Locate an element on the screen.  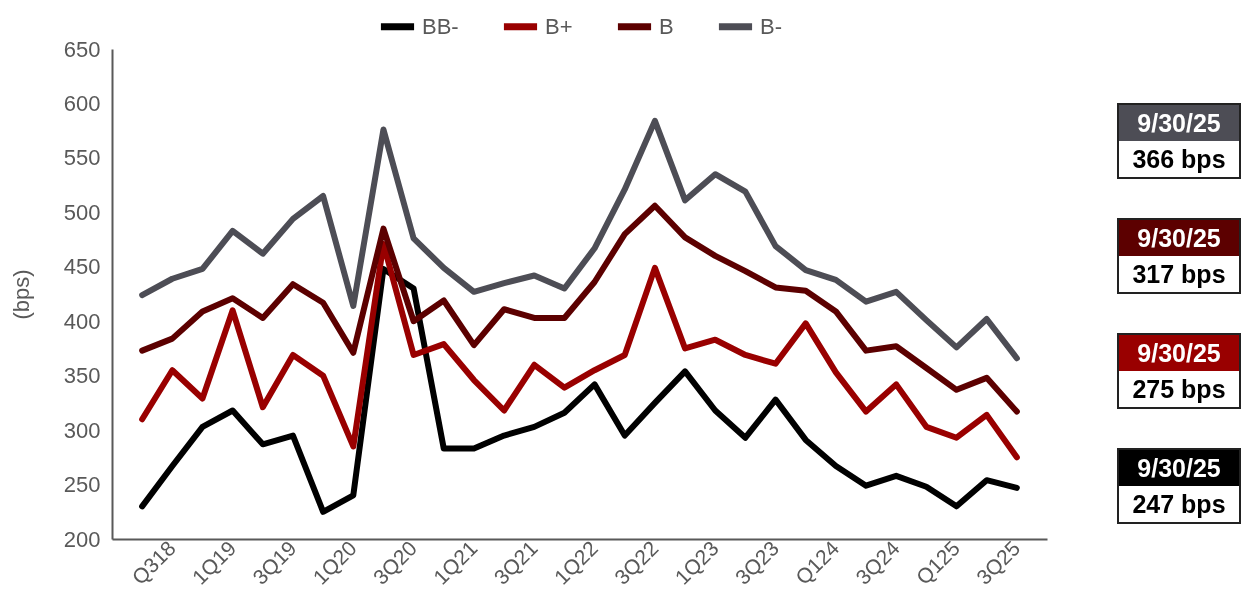
y-tick-label: 350 is located at coordinates (82, 376).